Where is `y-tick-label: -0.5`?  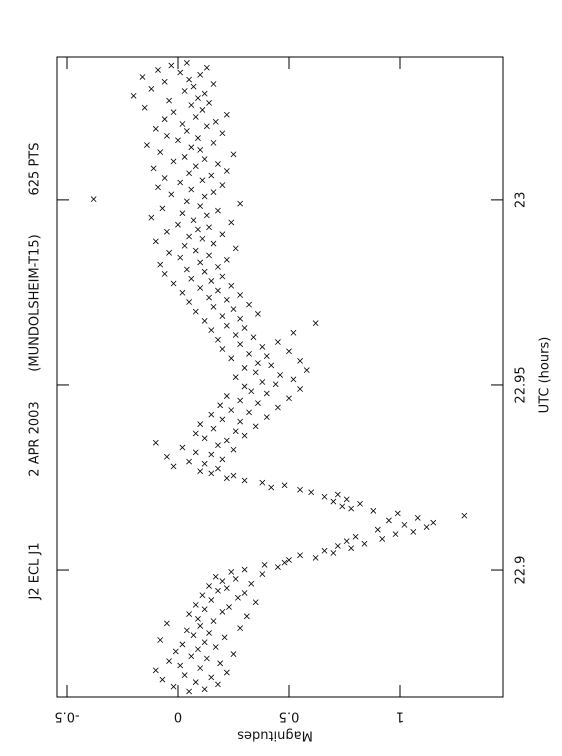
y-tick-label: -0.5 is located at coordinates (66, 716).